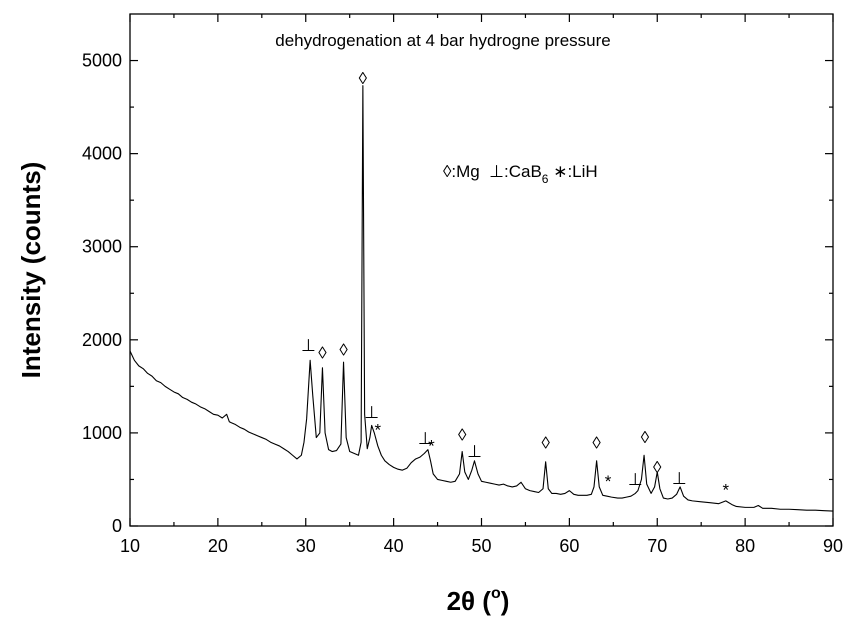 The image size is (849, 626). What do you see at coordinates (481, 546) in the screenshot?
I see `x-tick-label: 50` at bounding box center [481, 546].